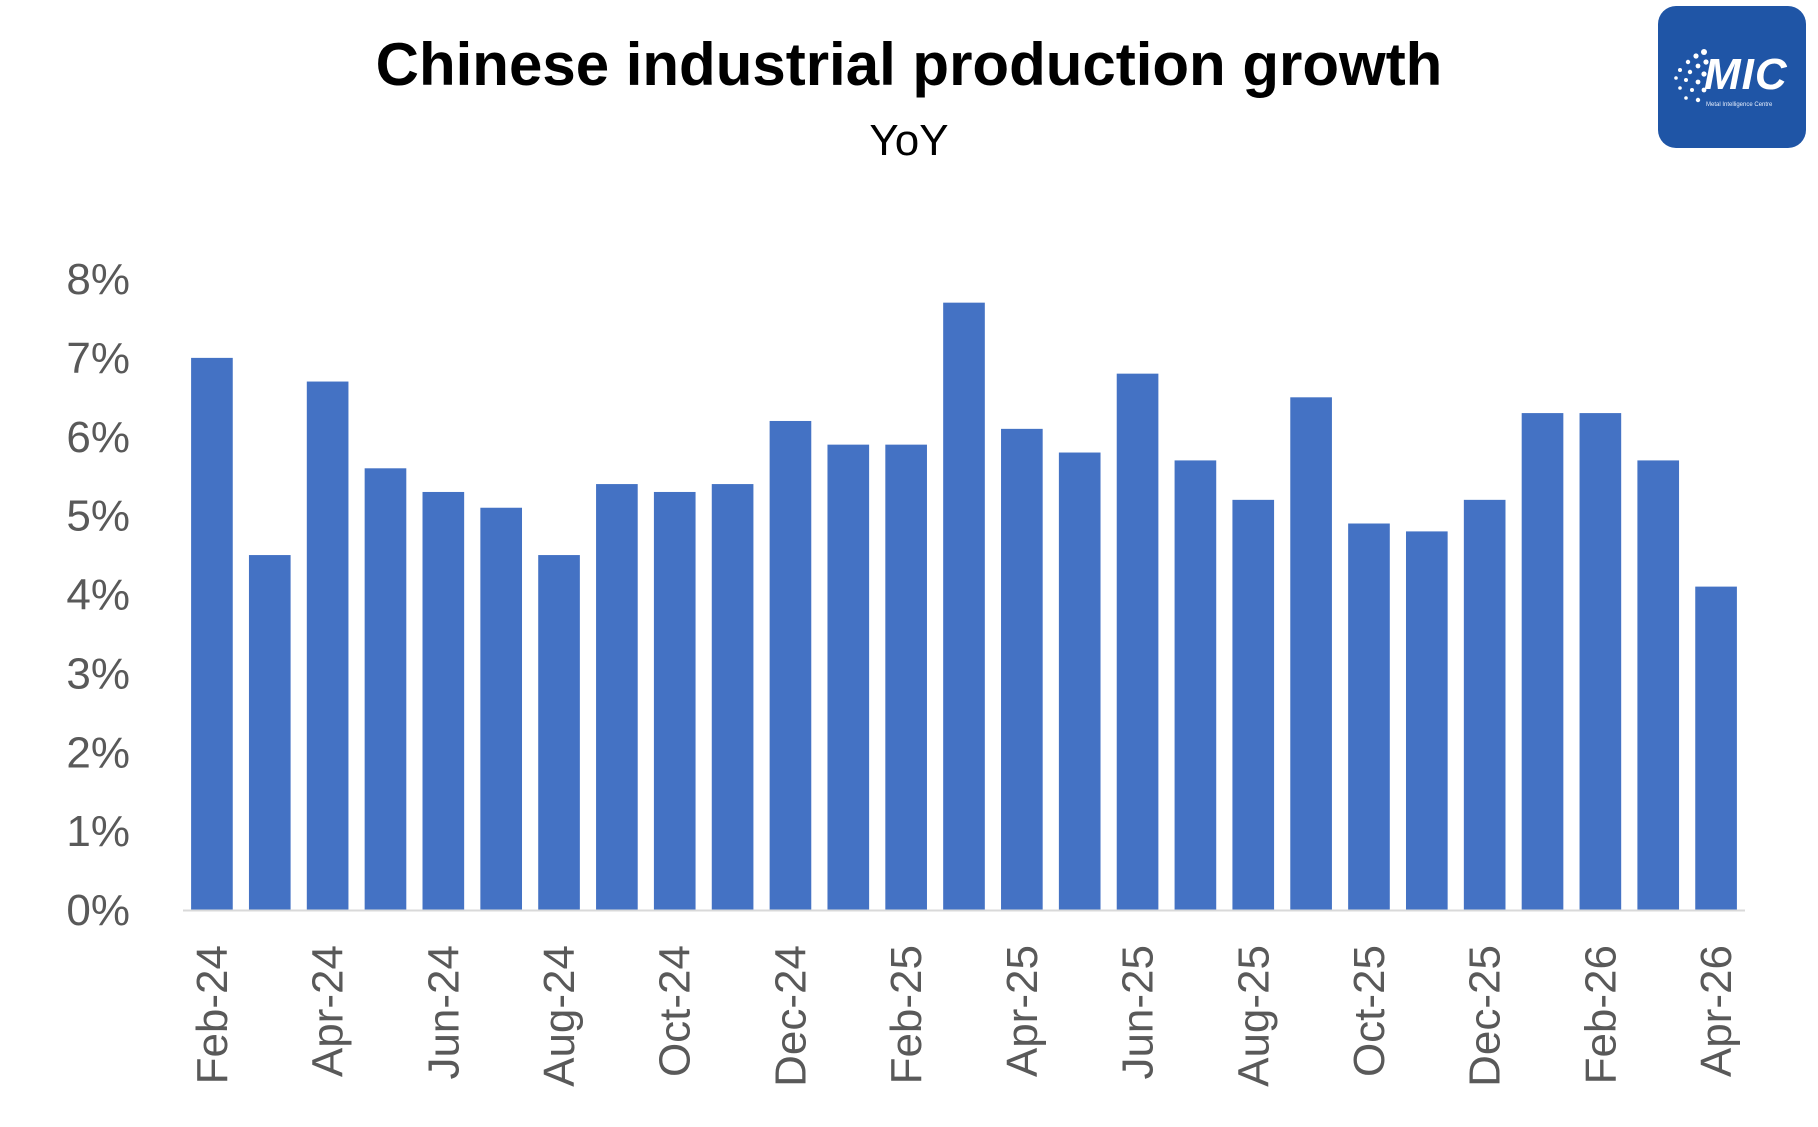 Image resolution: width=1818 pixels, height=1127 pixels. I want to click on logo-subtext: Metal Intelligence Centre, so click(1739, 105).